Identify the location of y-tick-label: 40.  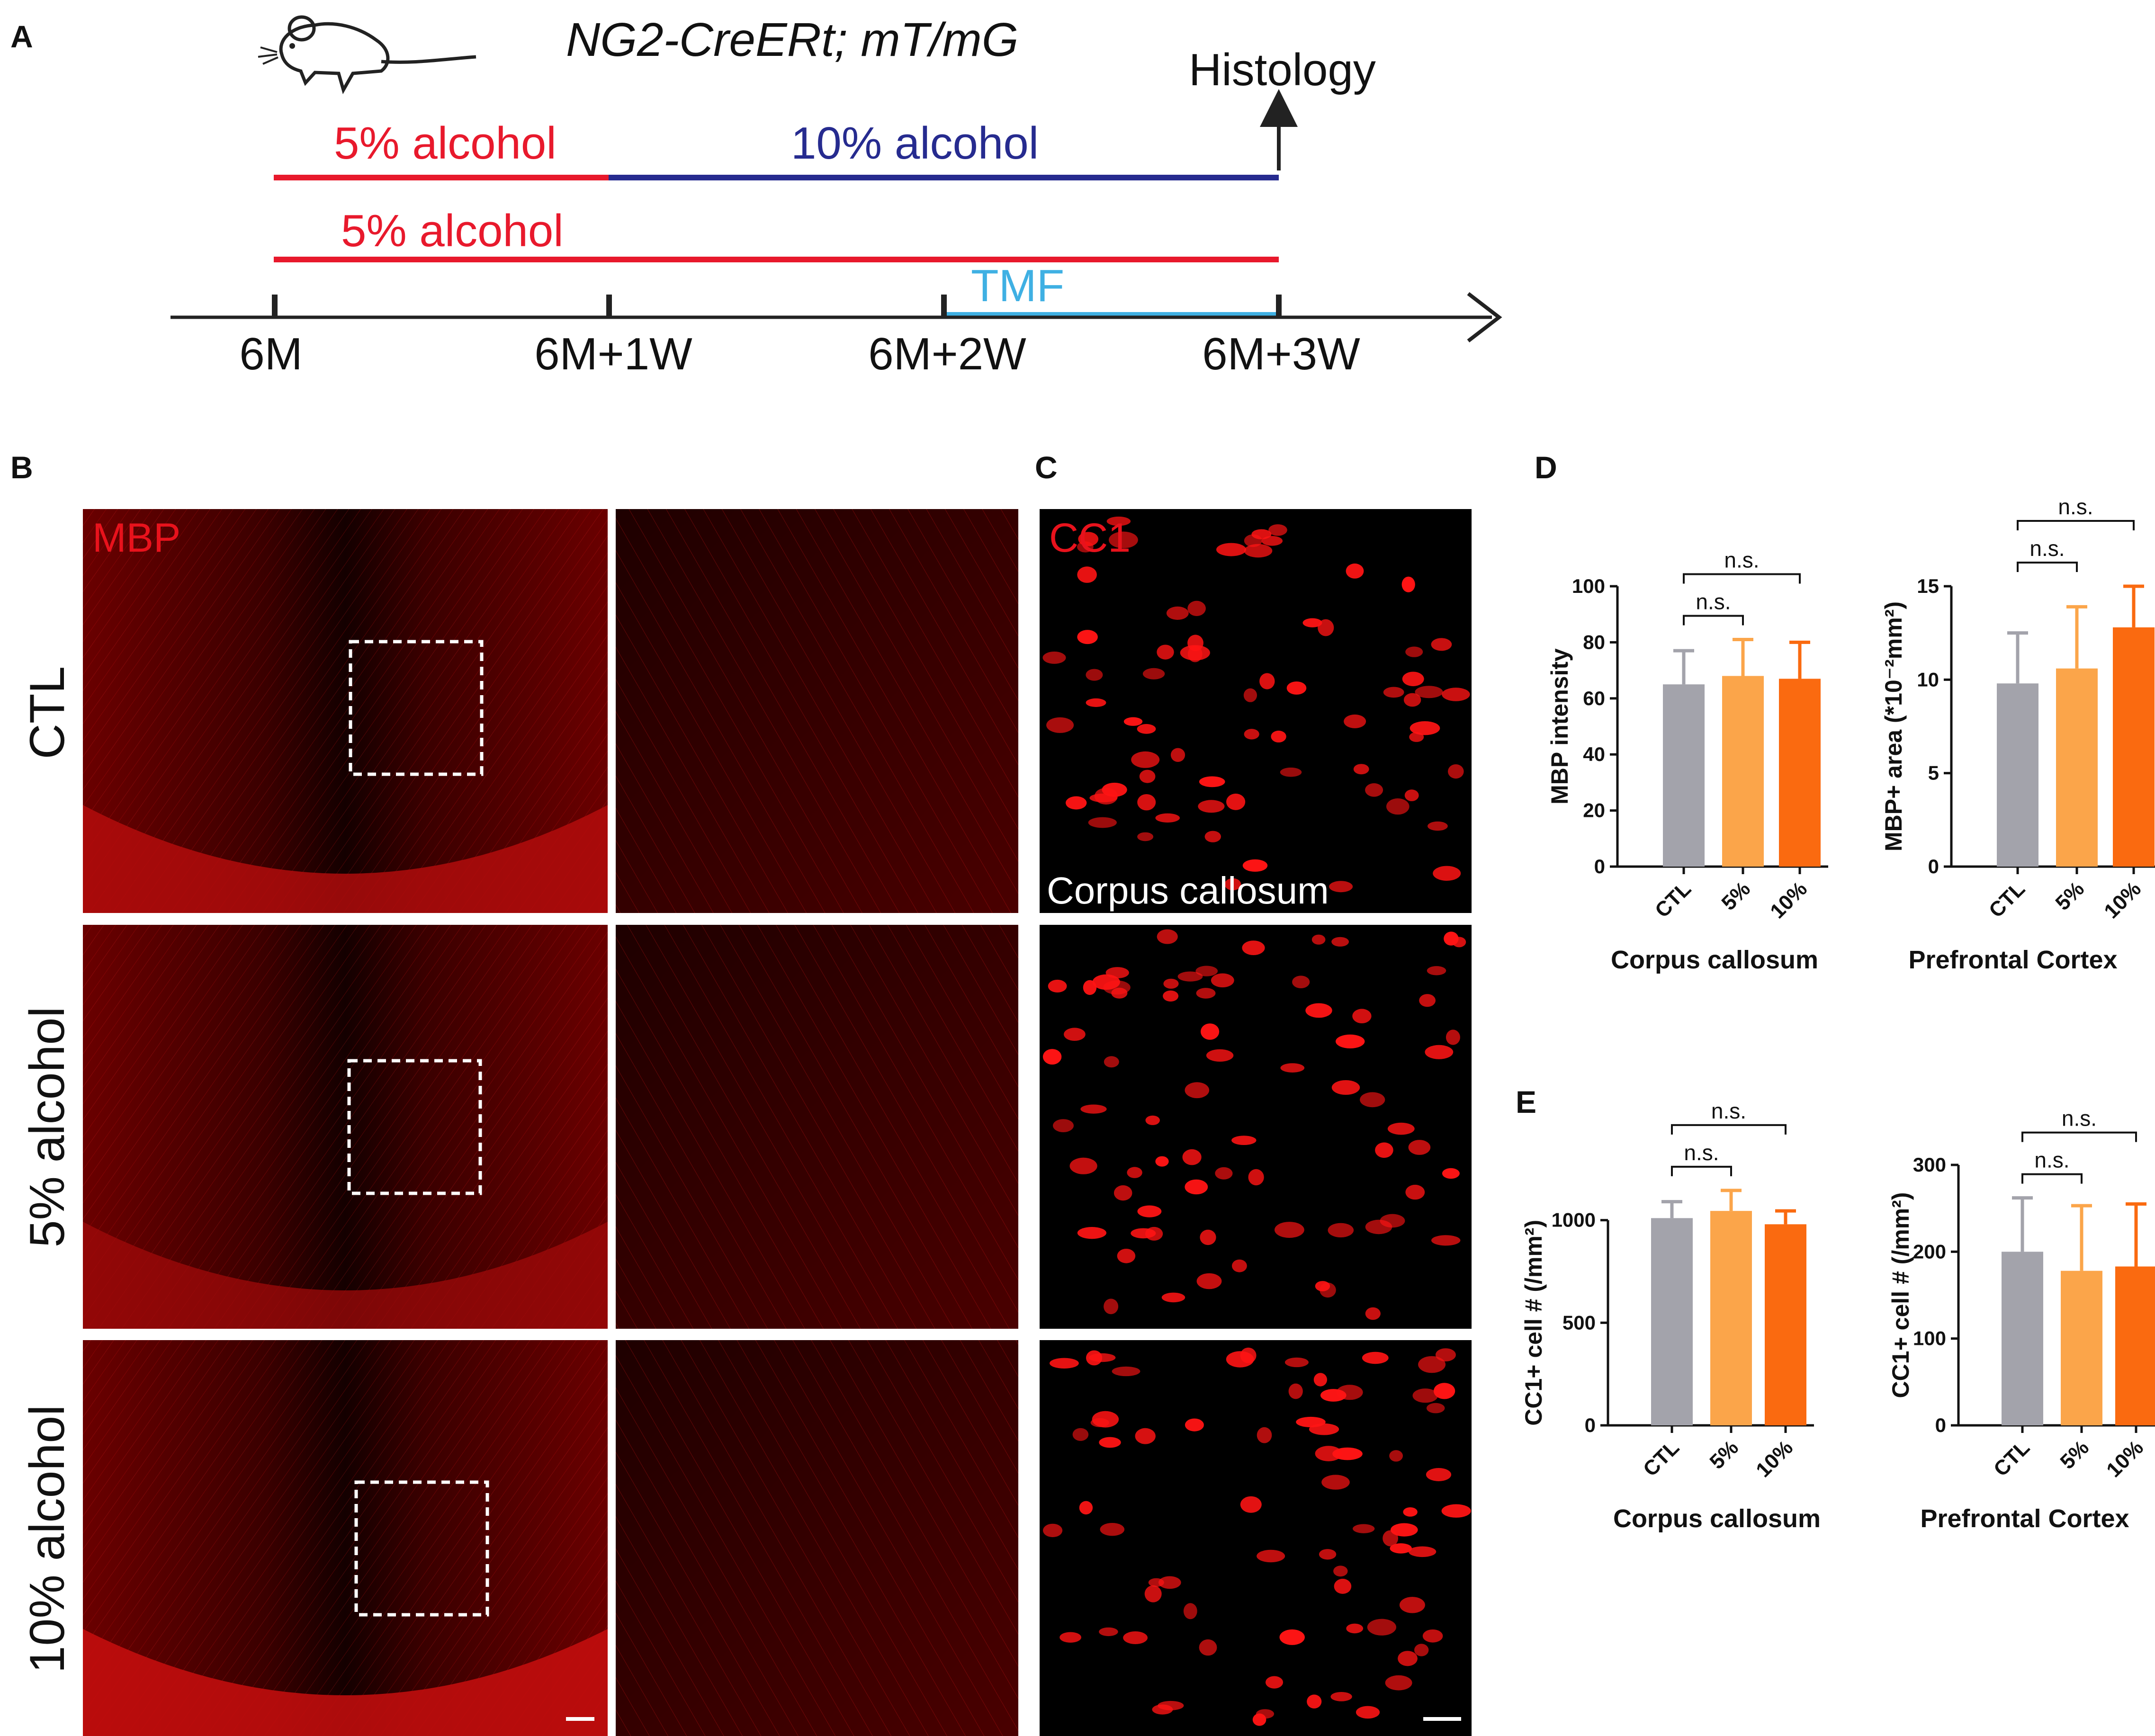
(1594, 754).